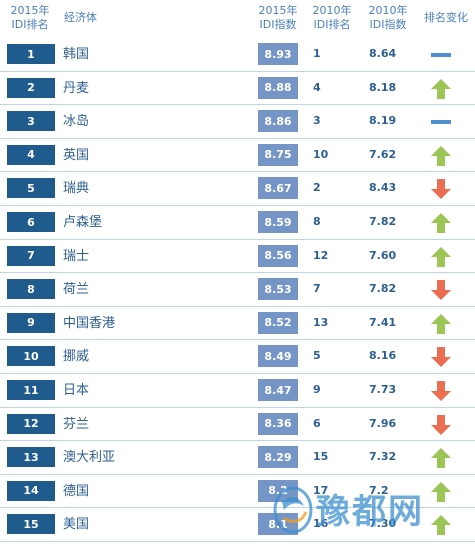  What do you see at coordinates (76, 424) in the screenshot?
I see `economy-cell: 芬兰` at bounding box center [76, 424].